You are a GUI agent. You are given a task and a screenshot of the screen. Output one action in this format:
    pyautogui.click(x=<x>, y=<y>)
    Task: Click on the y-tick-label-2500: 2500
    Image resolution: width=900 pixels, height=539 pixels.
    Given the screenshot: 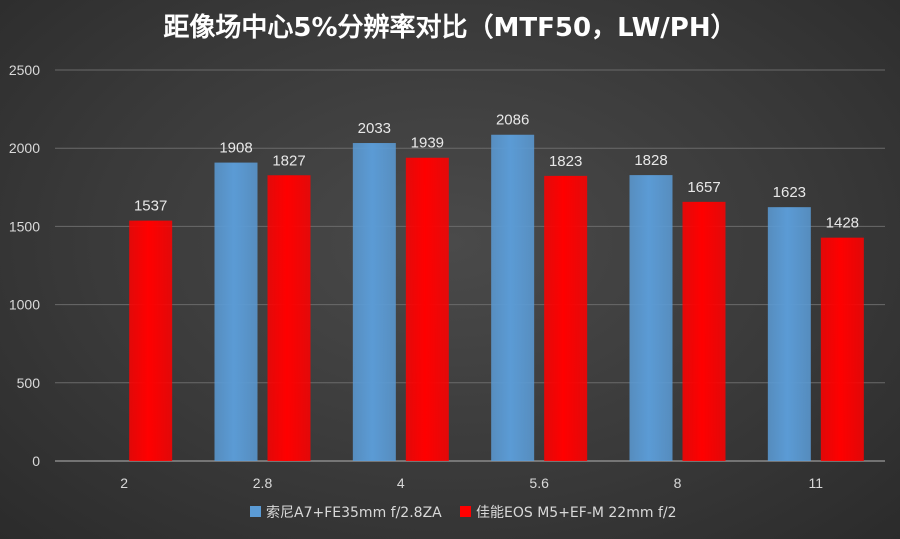 What is the action you would take?
    pyautogui.click(x=24, y=70)
    